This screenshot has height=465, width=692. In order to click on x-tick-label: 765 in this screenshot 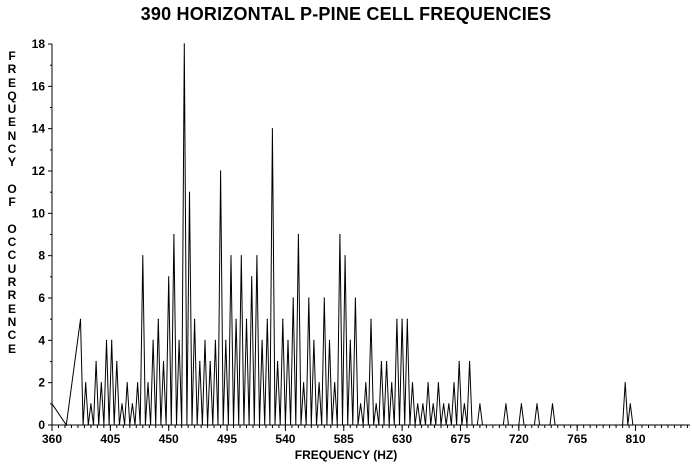, I will do `click(577, 439)`.